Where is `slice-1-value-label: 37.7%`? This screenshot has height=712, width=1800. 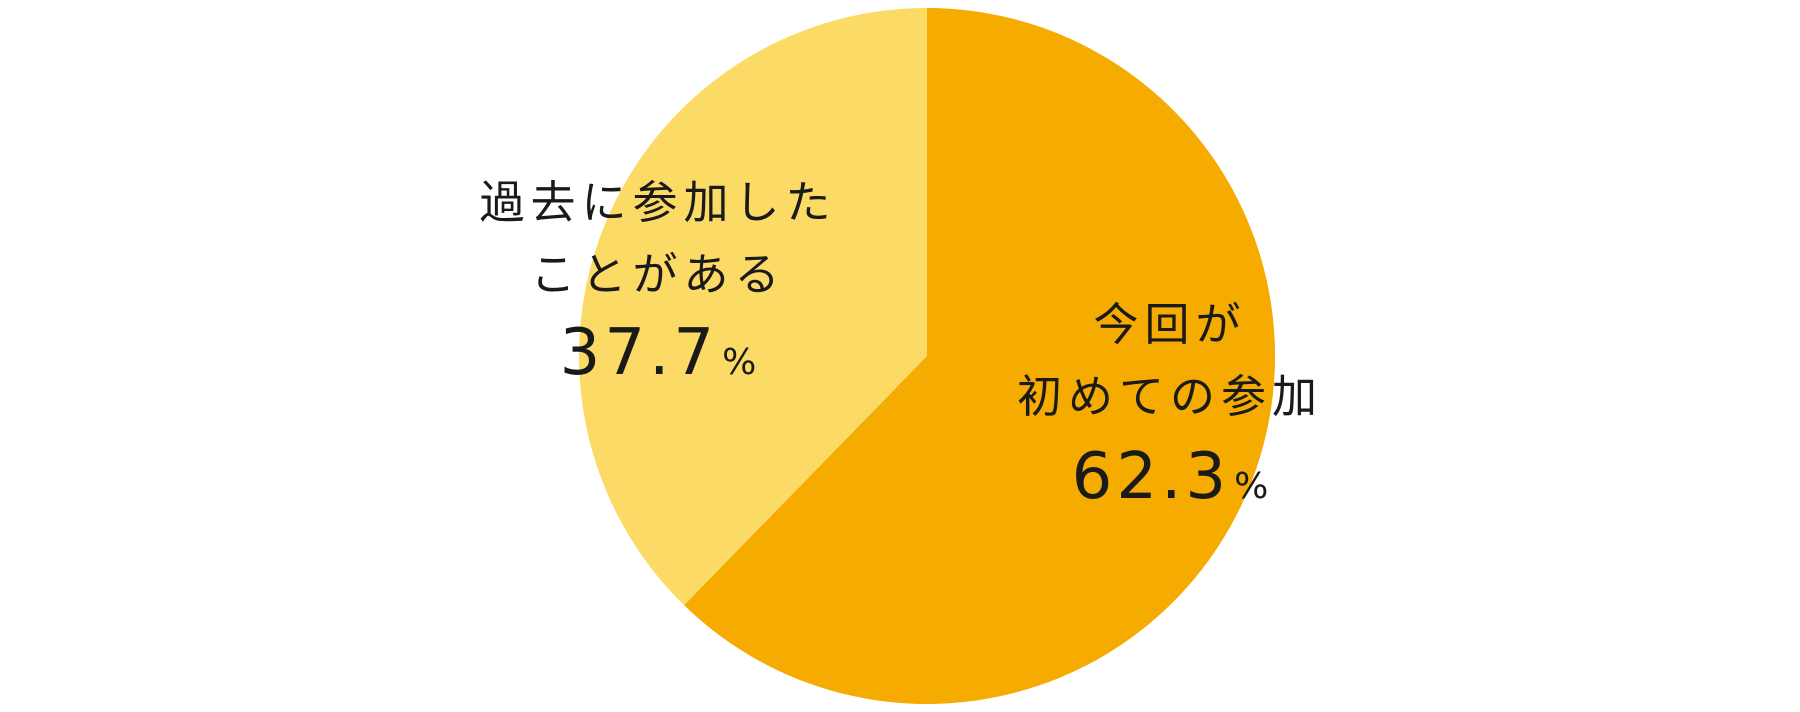
slice-1-value-label: 37.7% is located at coordinates (658, 353).